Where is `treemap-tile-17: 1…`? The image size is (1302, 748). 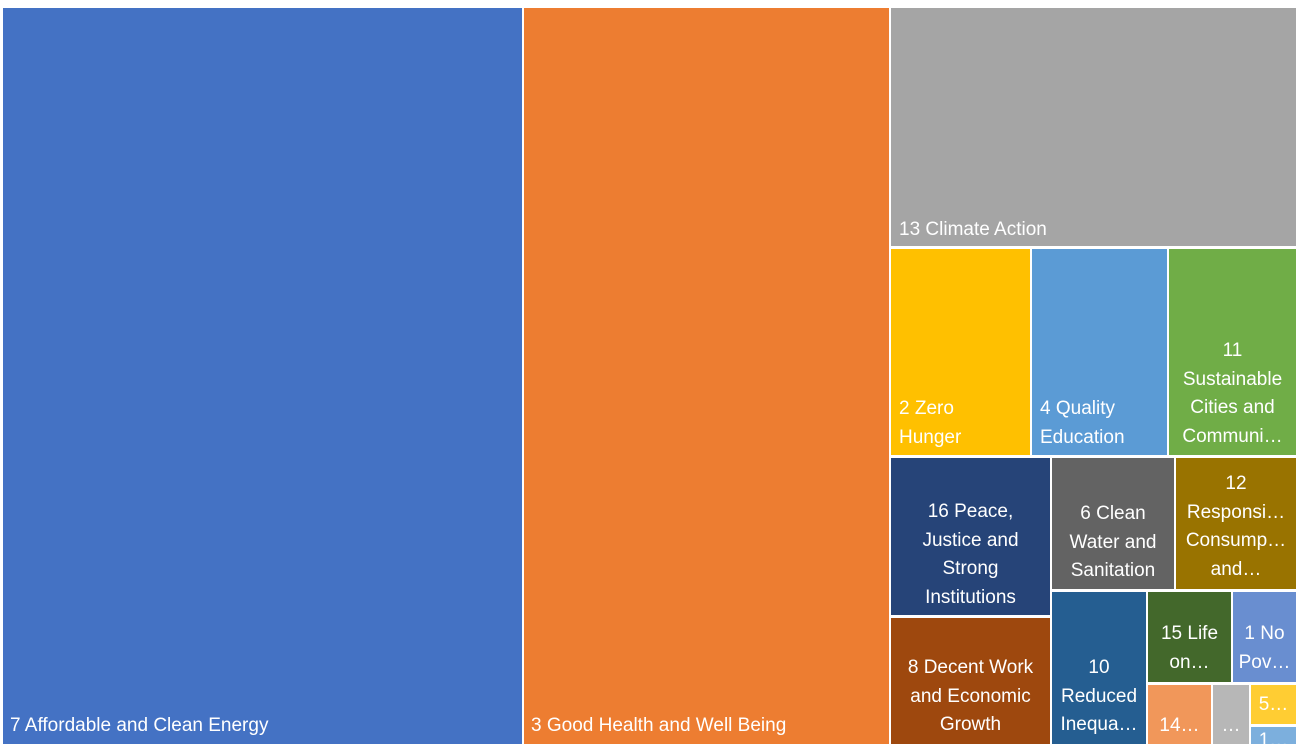 treemap-tile-17: 1… is located at coordinates (1273, 735).